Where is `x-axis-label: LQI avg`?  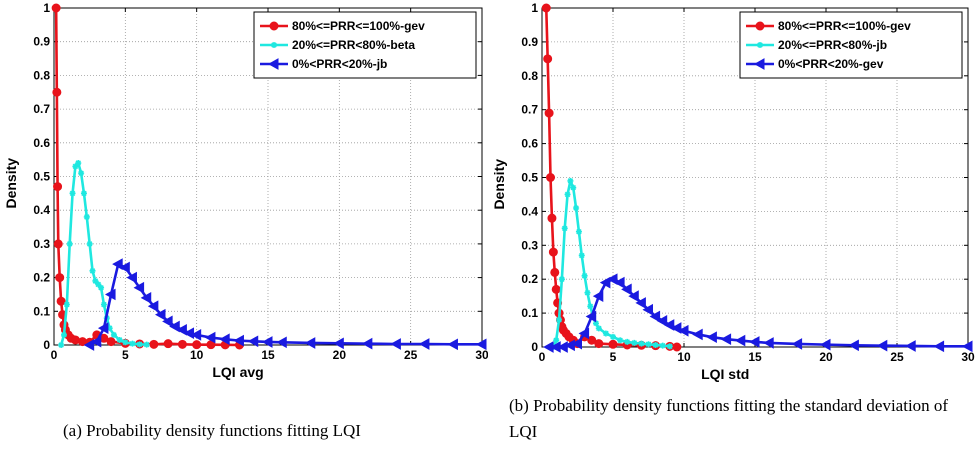 x-axis-label: LQI avg is located at coordinates (237, 372).